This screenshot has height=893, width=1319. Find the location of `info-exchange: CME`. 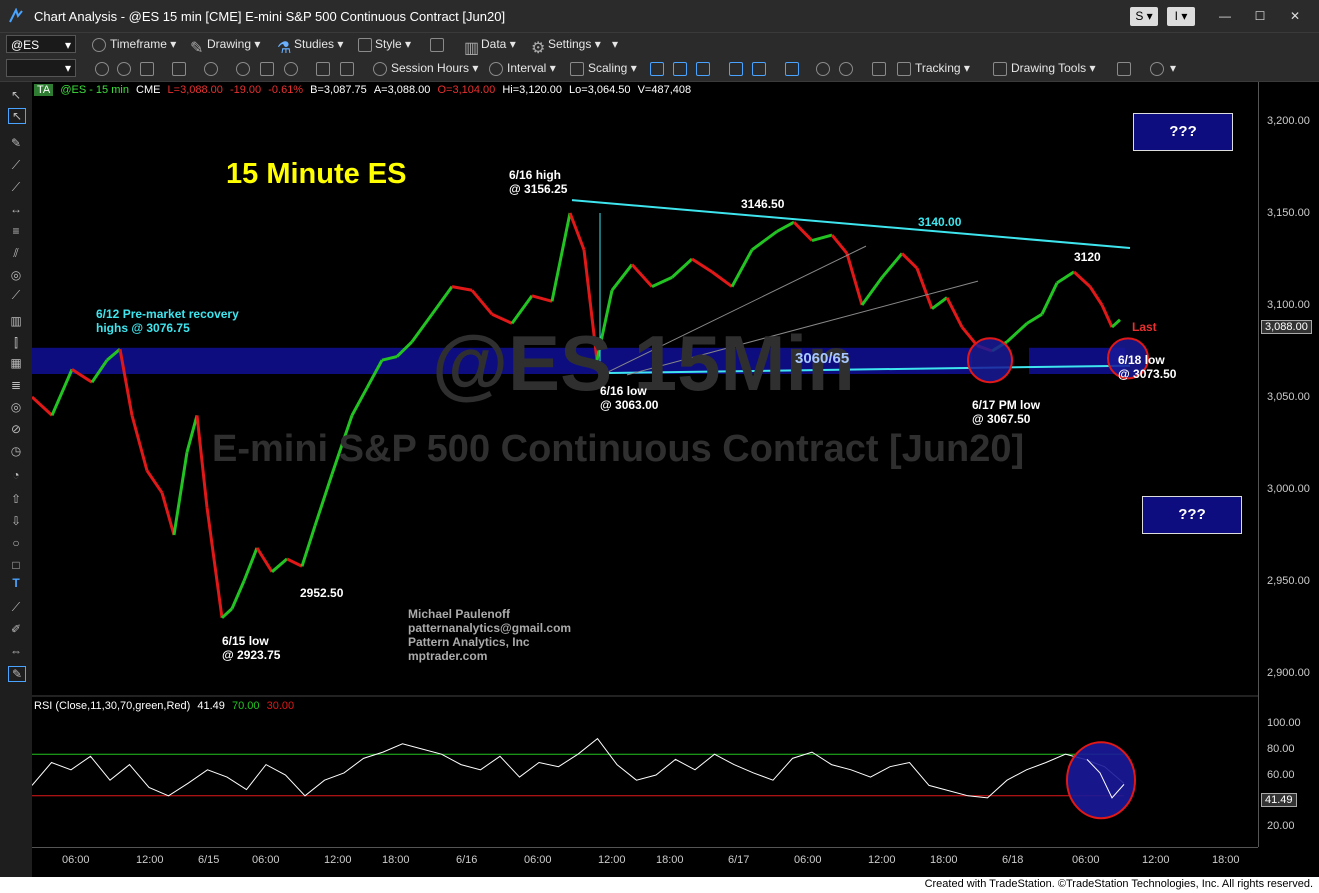

info-exchange: CME is located at coordinates (148, 90).